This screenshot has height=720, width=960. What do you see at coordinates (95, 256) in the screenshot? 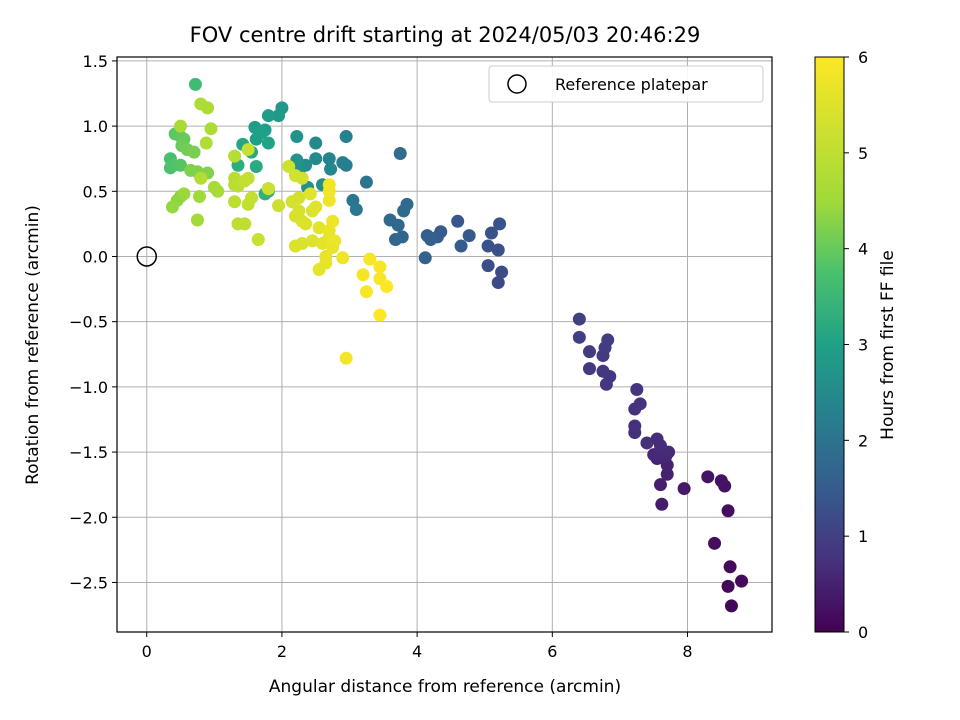
I see `y-tick-label: 0.0` at bounding box center [95, 256].